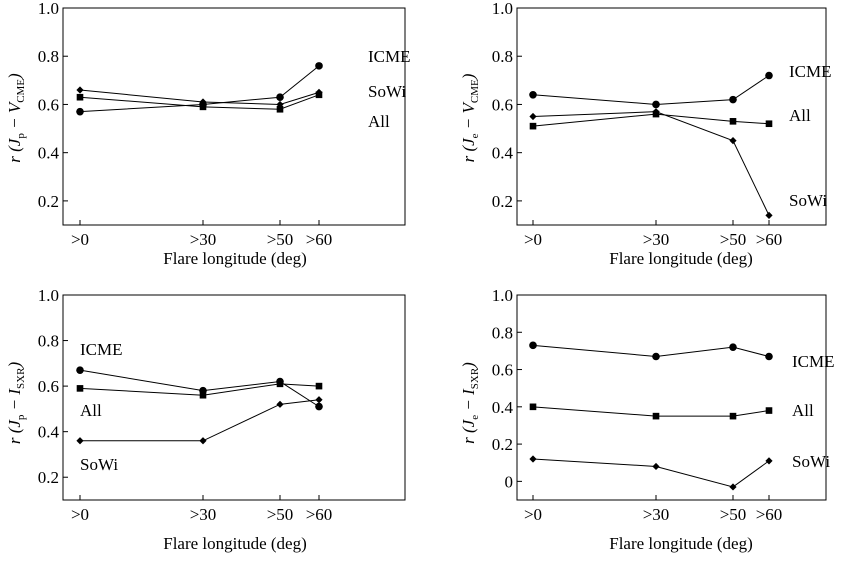  I want to click on y-axis-label: r (Jp − VCME), so click(16, 118).